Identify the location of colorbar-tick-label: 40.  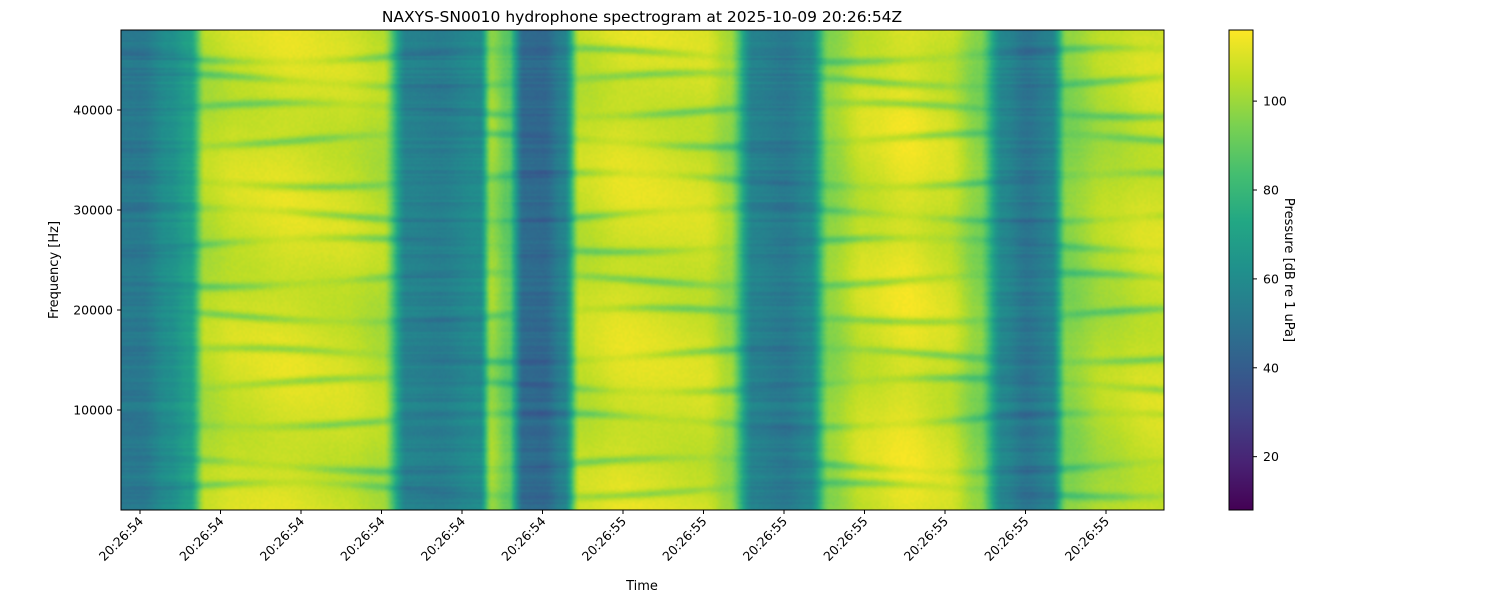
(1271, 367).